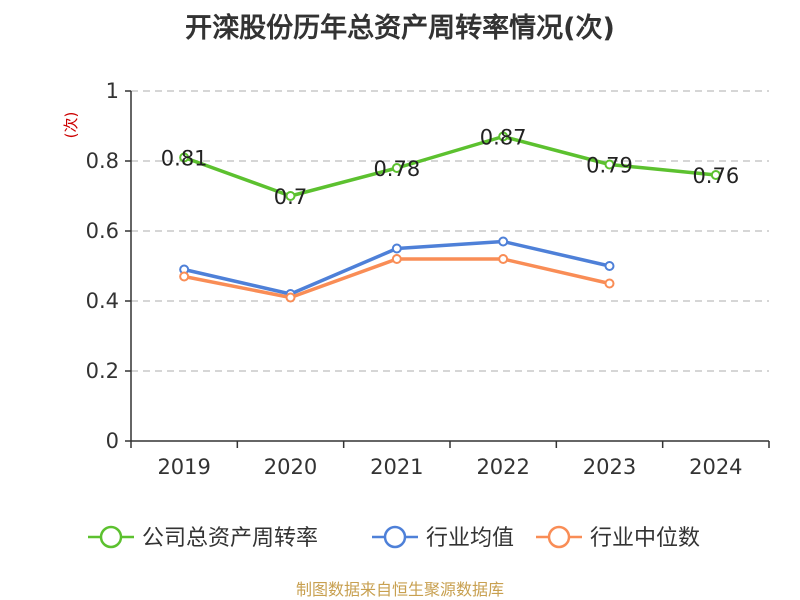 This screenshot has width=800, height=600. I want to click on x-tick-label: 2022, so click(502, 467).